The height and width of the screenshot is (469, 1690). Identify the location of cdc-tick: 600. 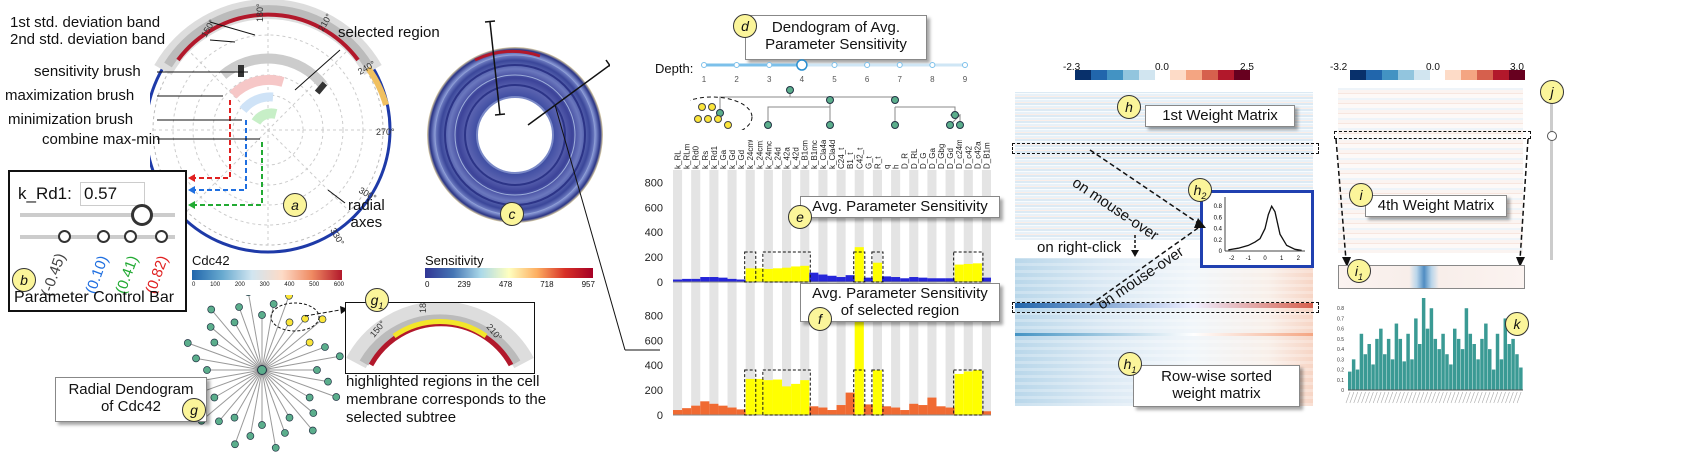
(338, 285).